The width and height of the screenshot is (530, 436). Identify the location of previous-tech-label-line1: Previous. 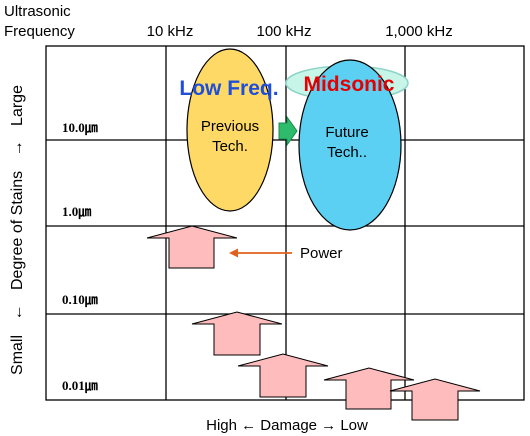
(230, 126).